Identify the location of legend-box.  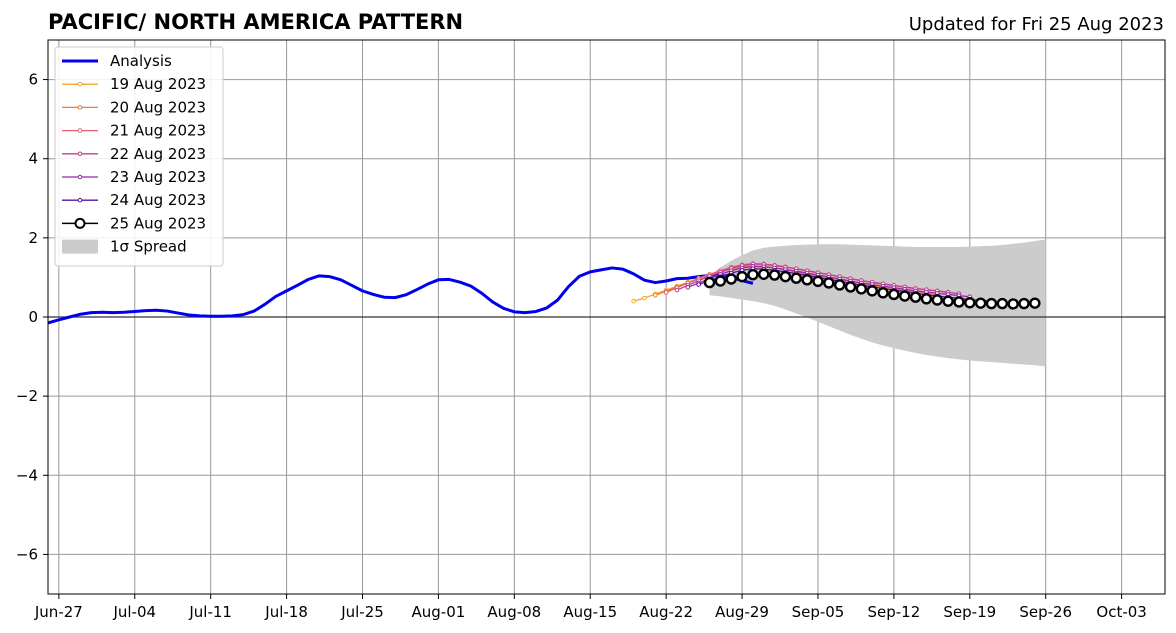
(139, 156).